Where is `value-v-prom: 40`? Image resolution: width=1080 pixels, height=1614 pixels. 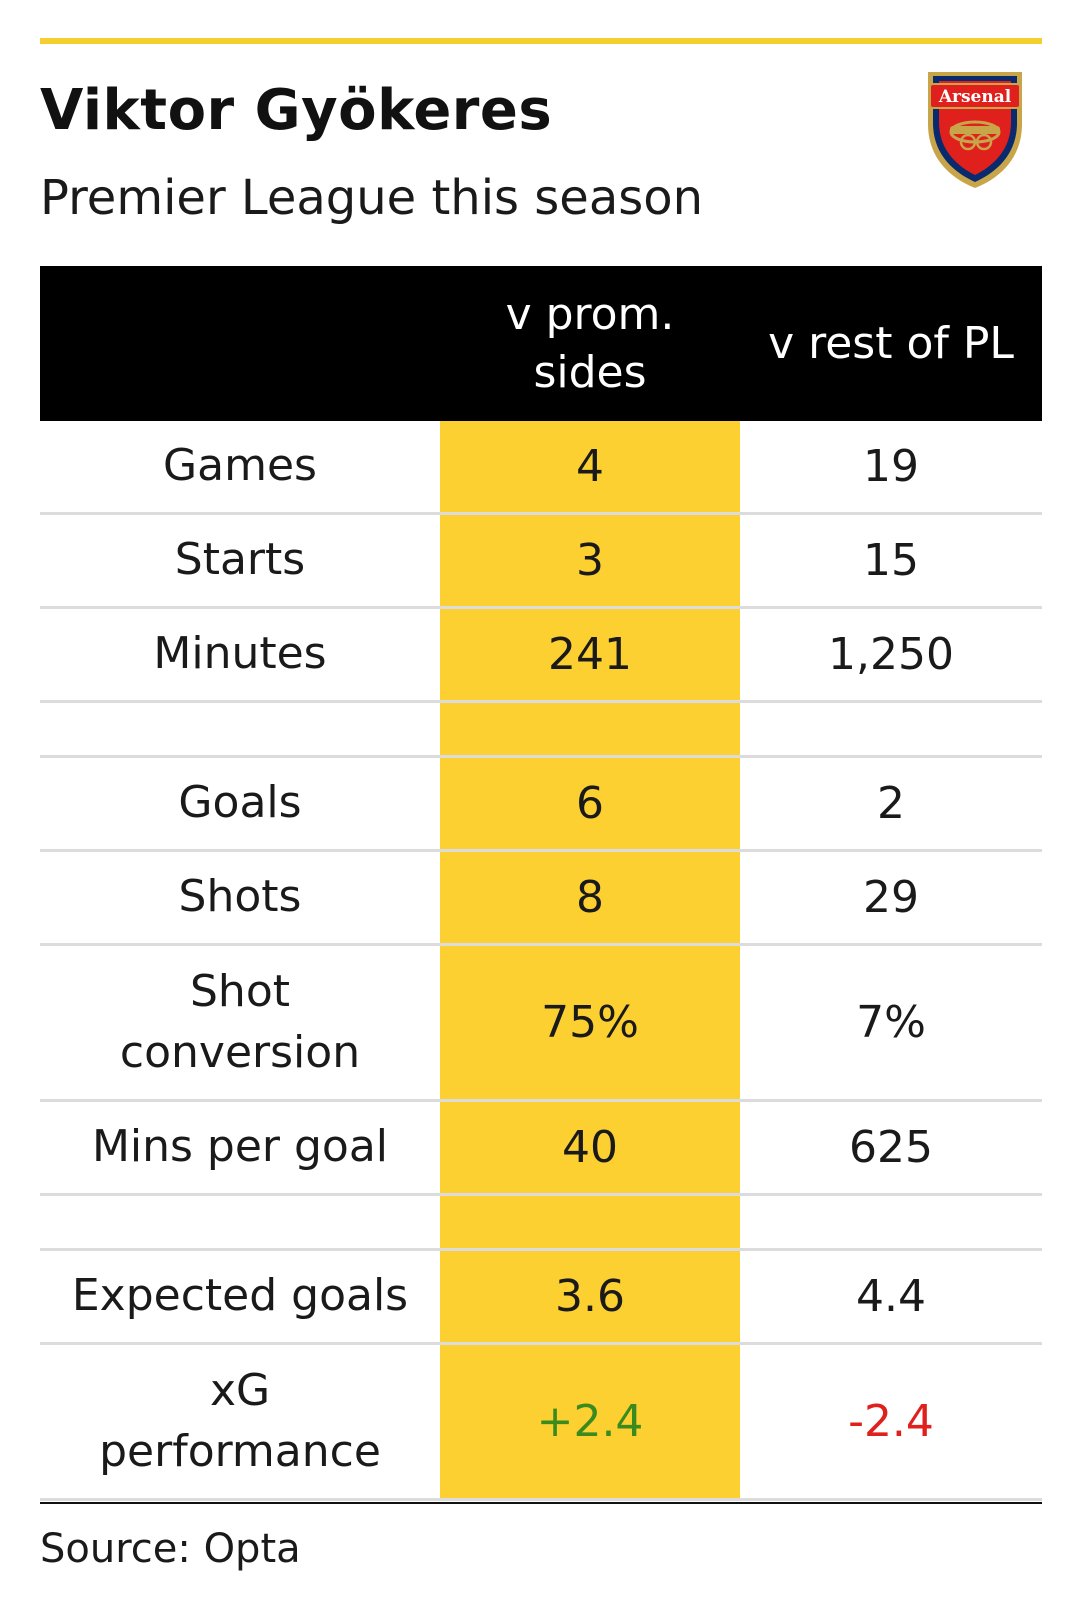 value-v-prom: 40 is located at coordinates (590, 1147).